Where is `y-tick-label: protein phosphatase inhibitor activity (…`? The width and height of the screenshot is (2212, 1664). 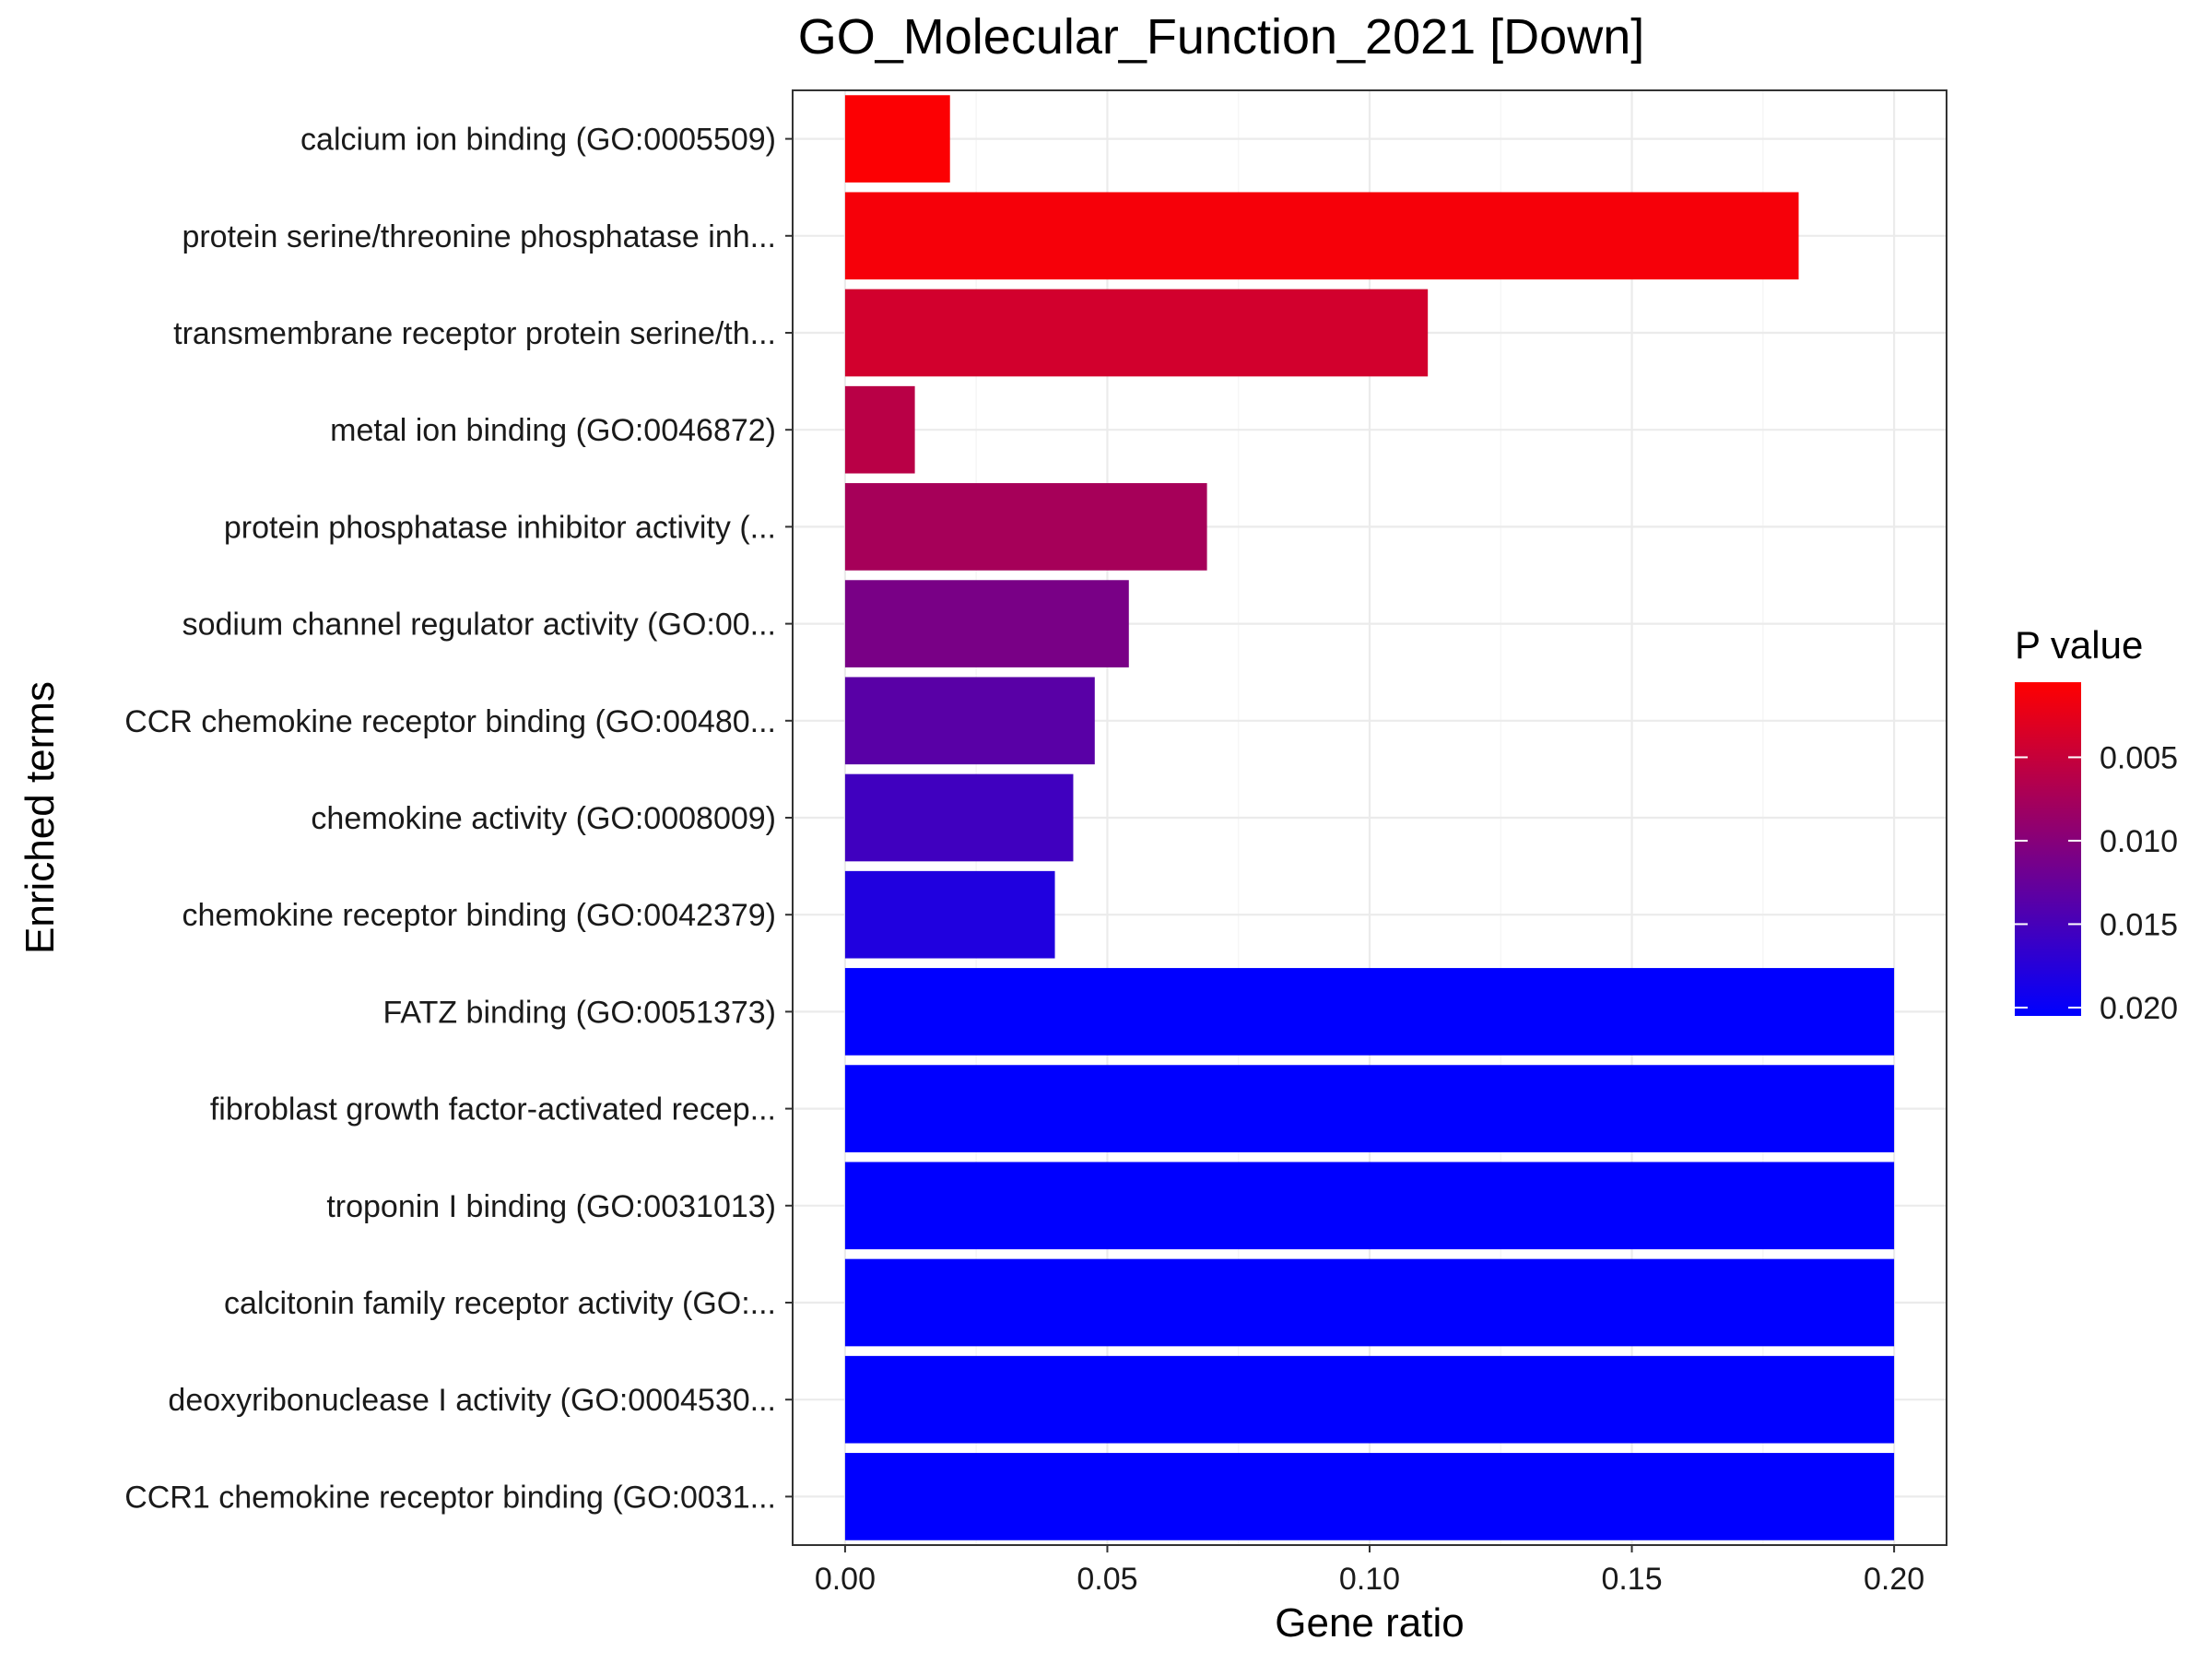 y-tick-label: protein phosphatase inhibitor activity (… is located at coordinates (500, 527).